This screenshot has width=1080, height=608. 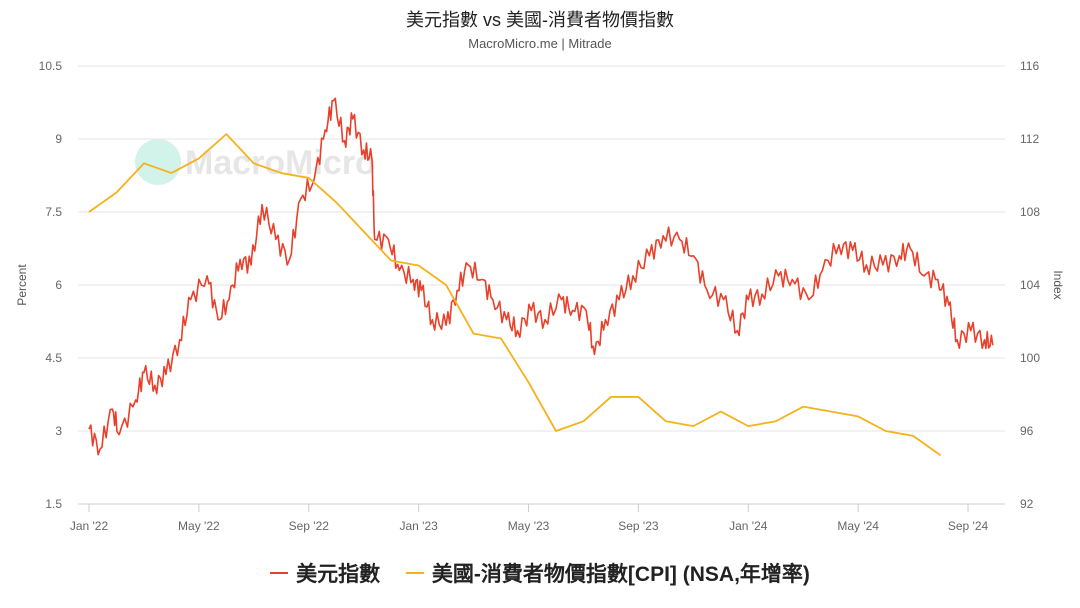 I want to click on x-tick-label: Jan '24, so click(x=748, y=526).